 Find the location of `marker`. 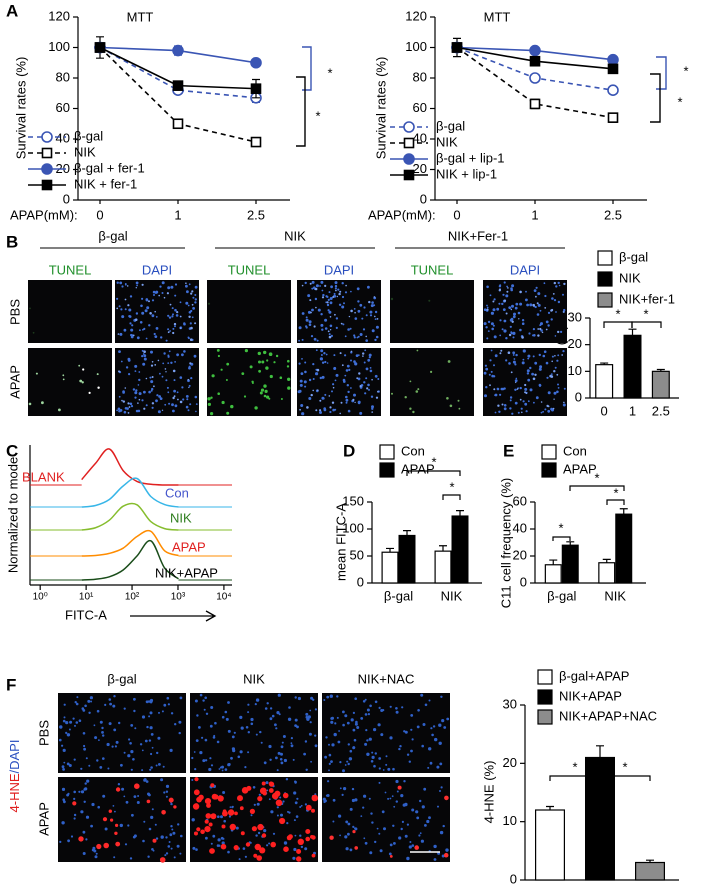

marker is located at coordinates (256, 62).